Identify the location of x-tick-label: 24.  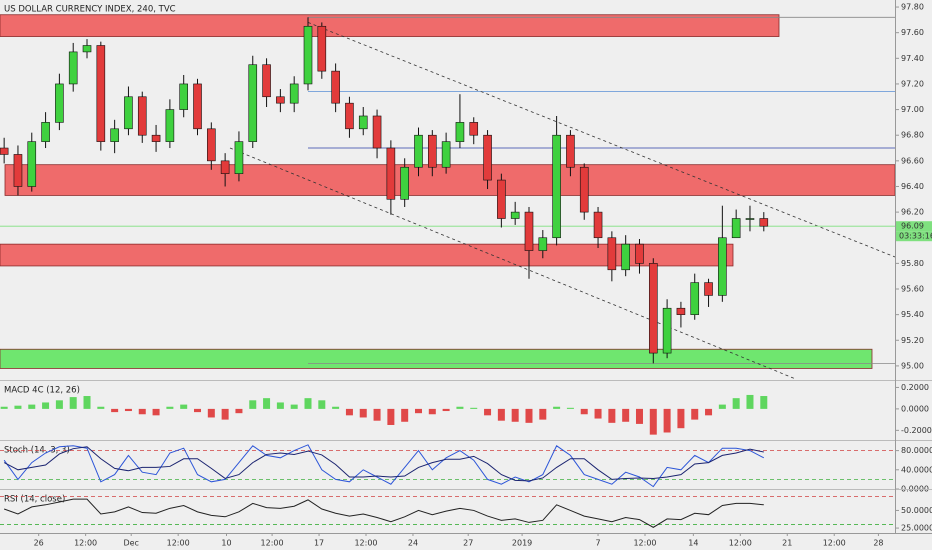
(413, 543).